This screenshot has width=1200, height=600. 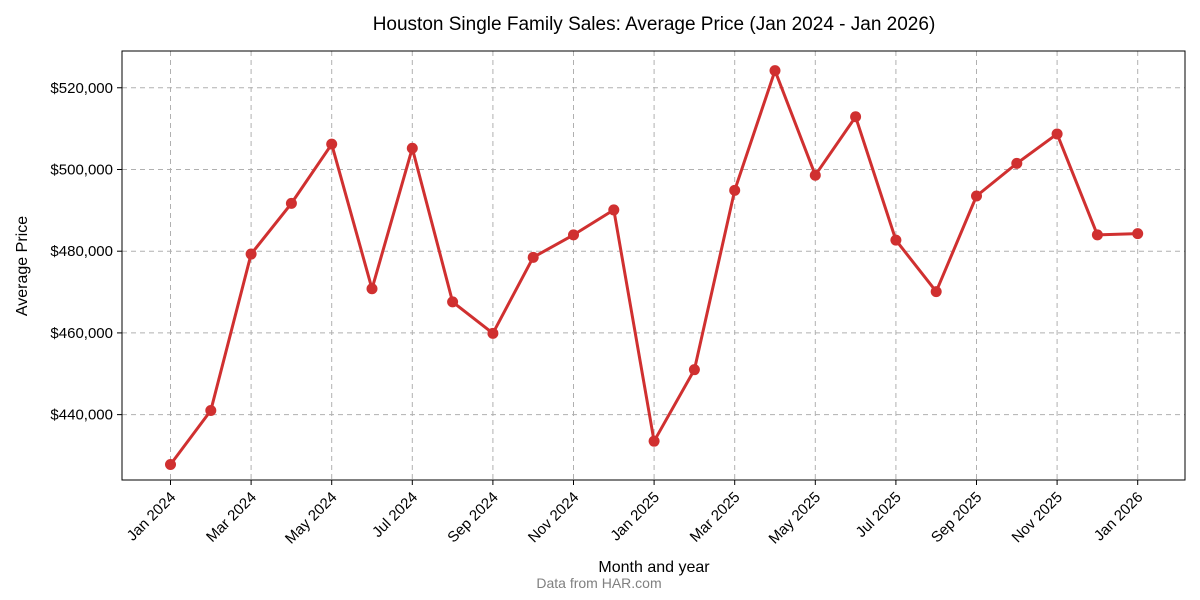 I want to click on x-tick-label: May 2024, so click(x=311, y=518).